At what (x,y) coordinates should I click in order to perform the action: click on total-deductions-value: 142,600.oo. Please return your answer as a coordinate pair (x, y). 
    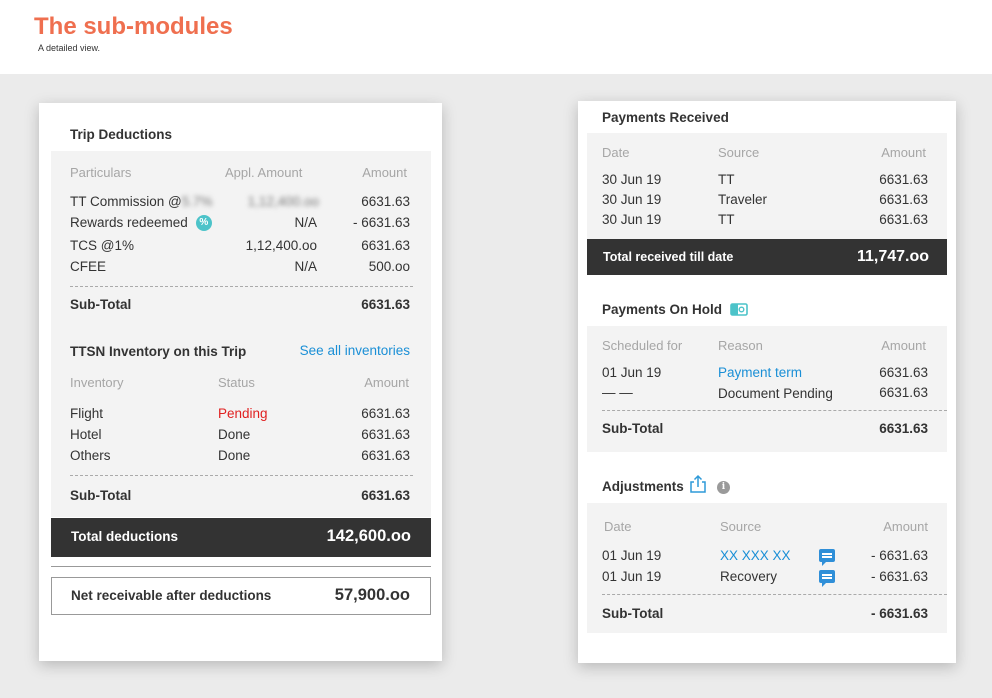
    Looking at the image, I should click on (368, 536).